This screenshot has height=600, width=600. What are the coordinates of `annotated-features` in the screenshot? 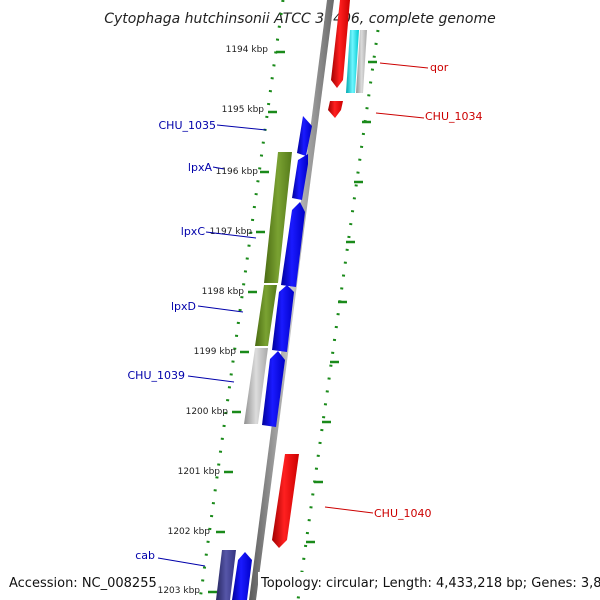 It's located at (254, 376).